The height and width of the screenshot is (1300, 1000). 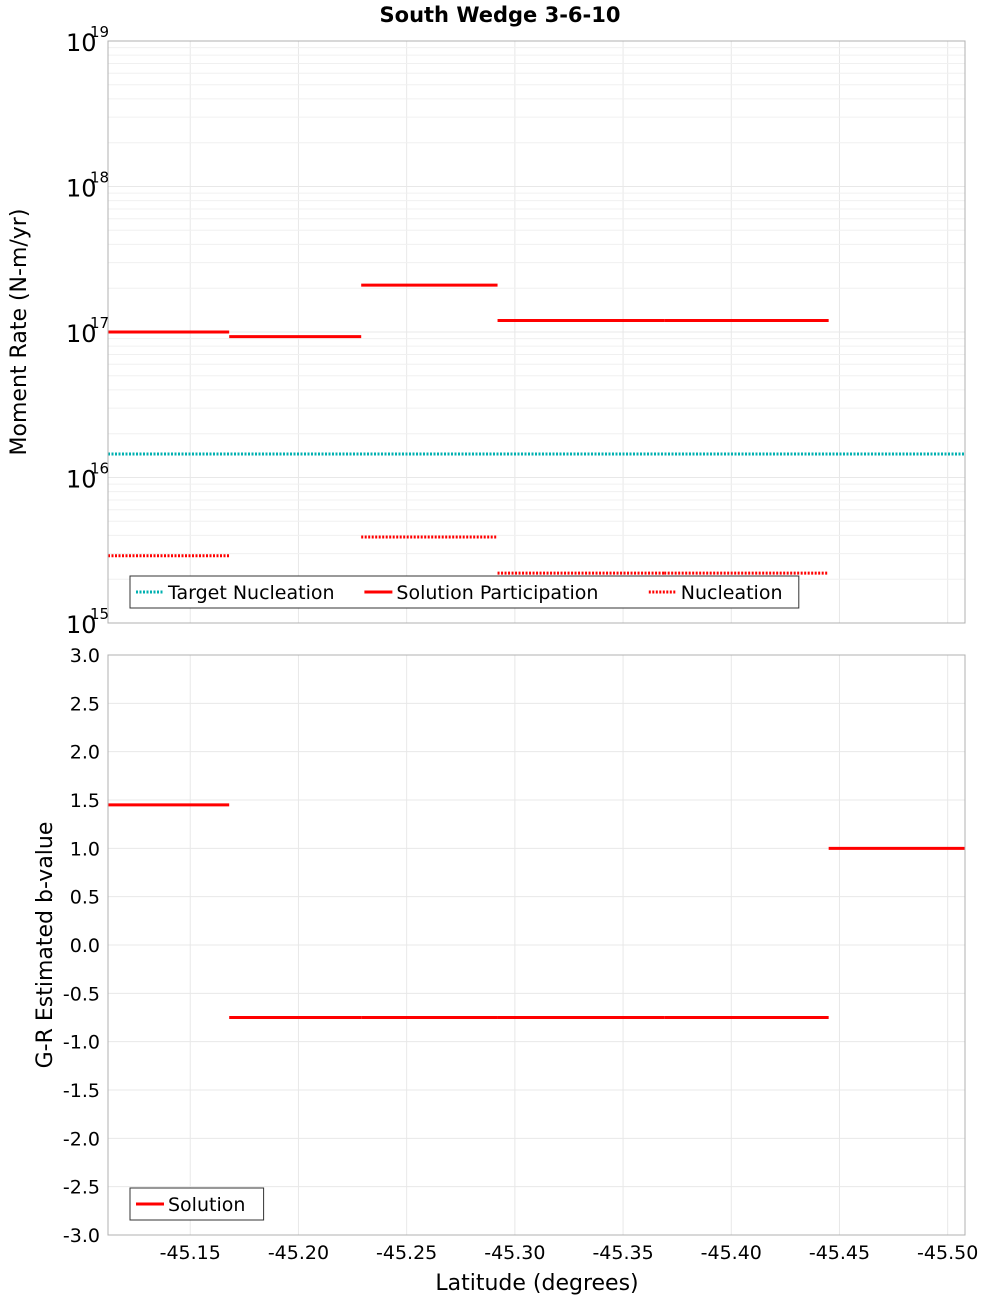 I want to click on chart-title: South Wedge 3-6-10, so click(x=500, y=15).